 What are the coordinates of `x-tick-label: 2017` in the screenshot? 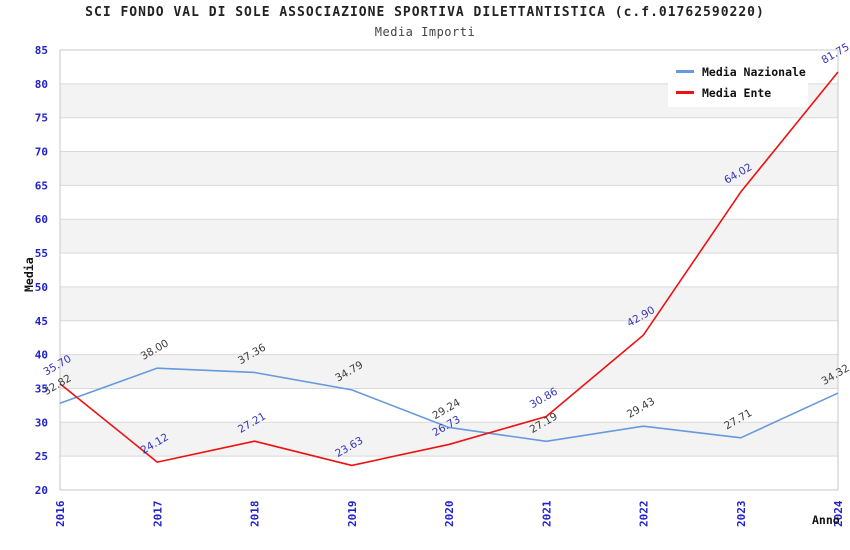 It's located at (157, 514).